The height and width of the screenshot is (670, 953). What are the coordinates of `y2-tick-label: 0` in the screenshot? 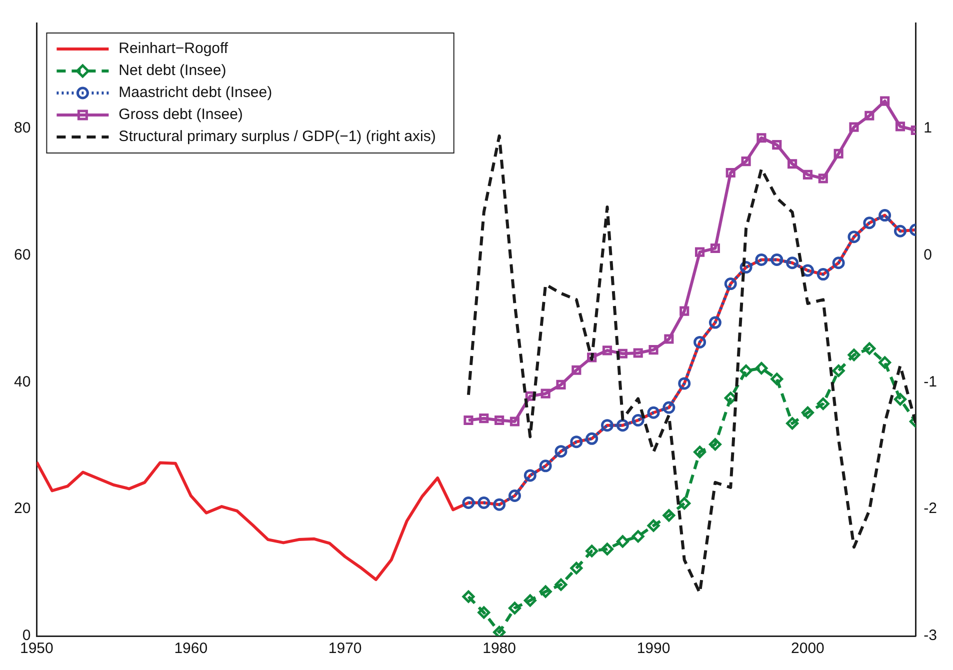 It's located at (928, 255).